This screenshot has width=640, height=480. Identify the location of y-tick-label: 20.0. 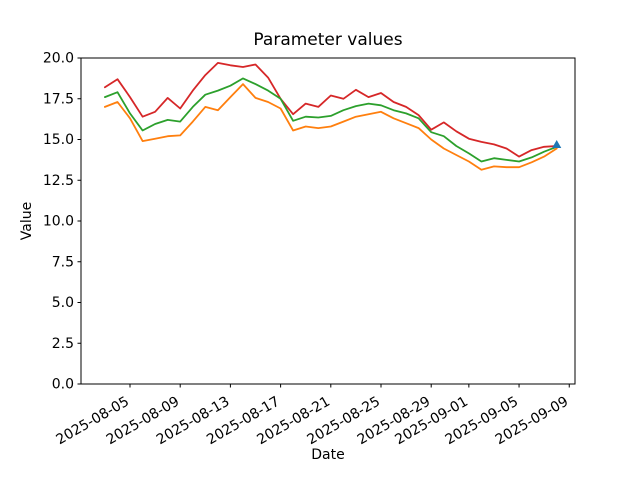
(58, 59).